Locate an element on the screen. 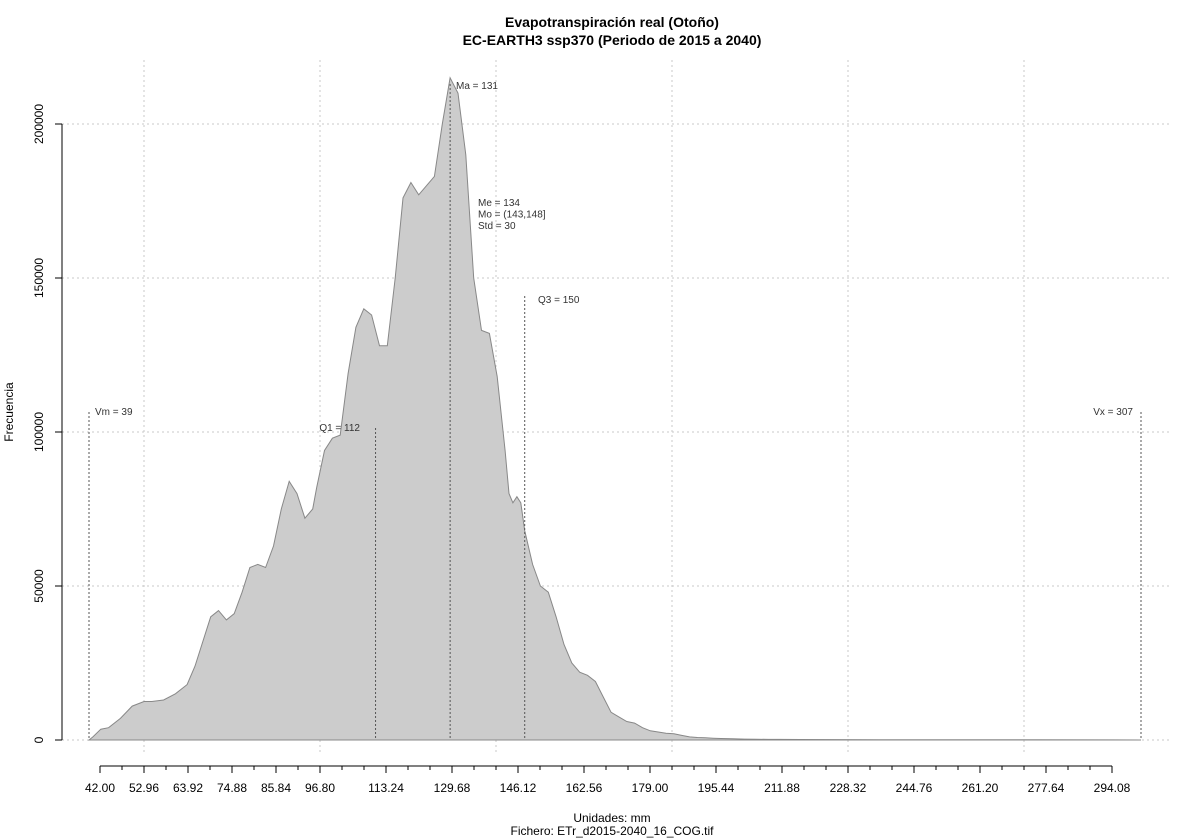  y-tick-label: 50000 is located at coordinates (39, 586).